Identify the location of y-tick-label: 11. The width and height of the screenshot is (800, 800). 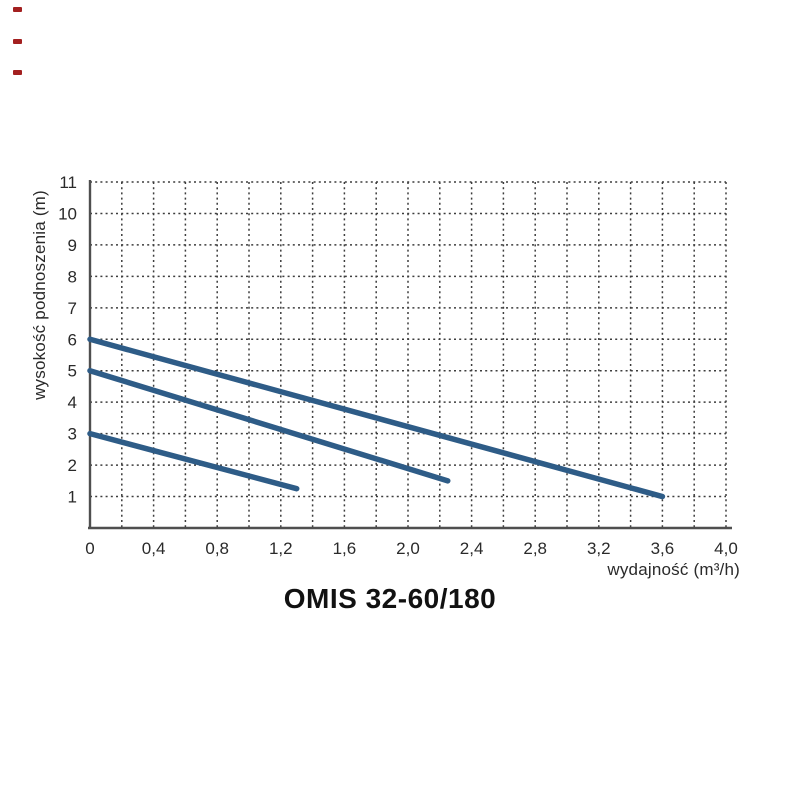
(68, 182).